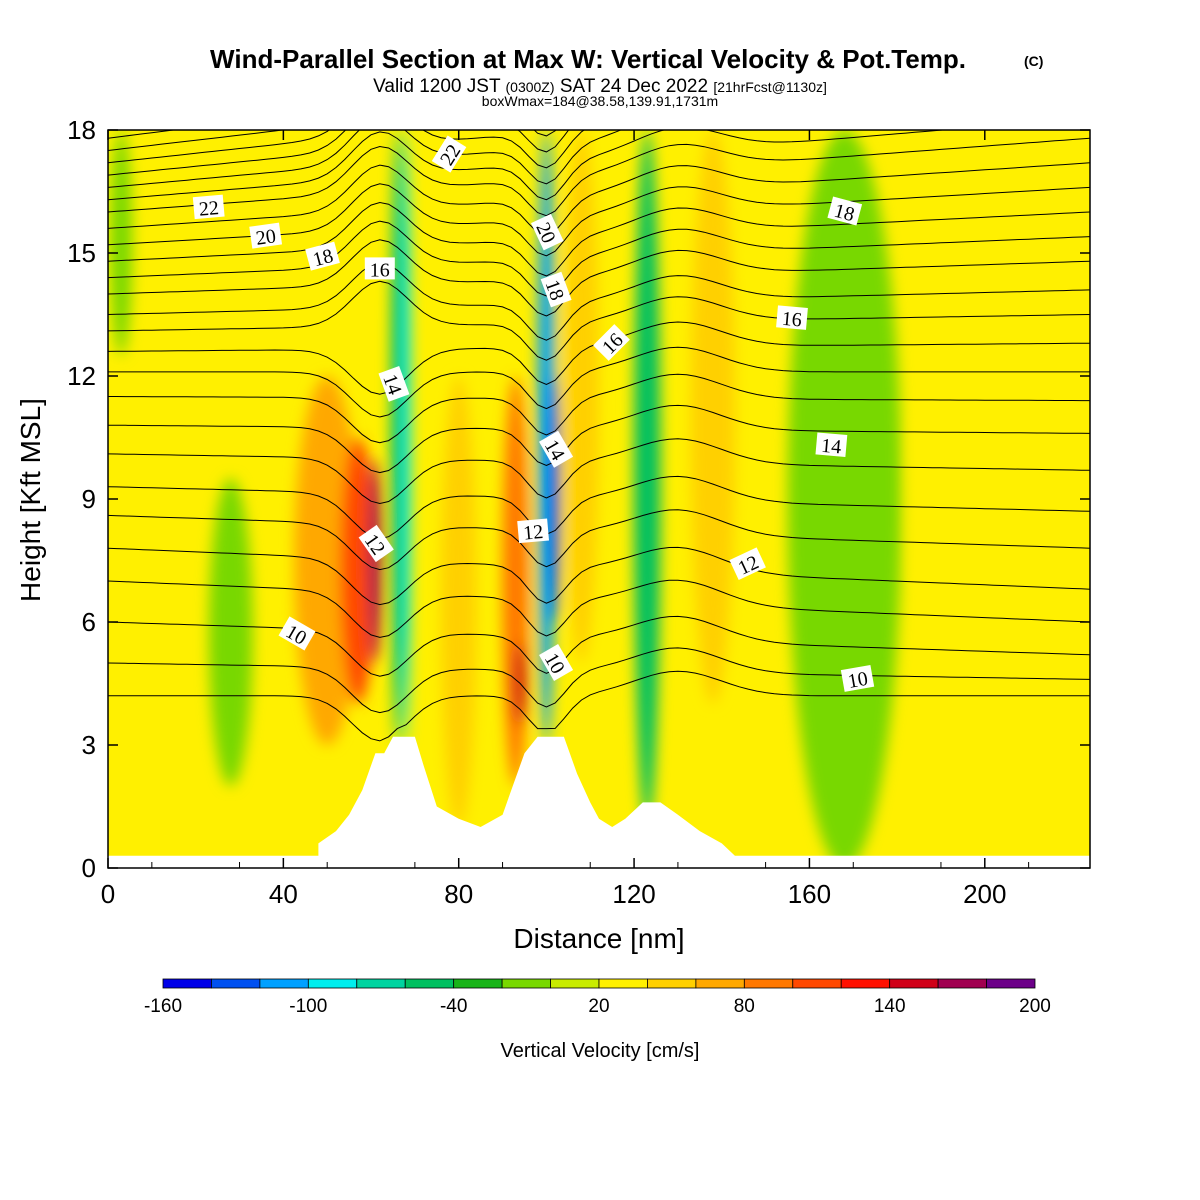 The width and height of the screenshot is (1200, 1200). I want to click on isentrope-20.5, so click(339, 147).